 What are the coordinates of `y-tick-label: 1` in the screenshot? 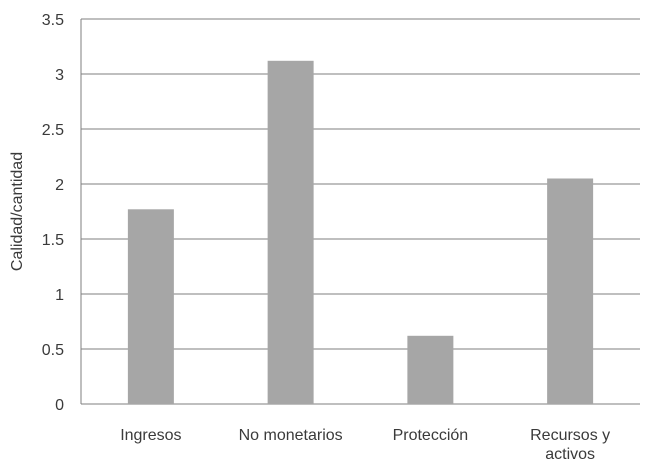 It's located at (59, 295).